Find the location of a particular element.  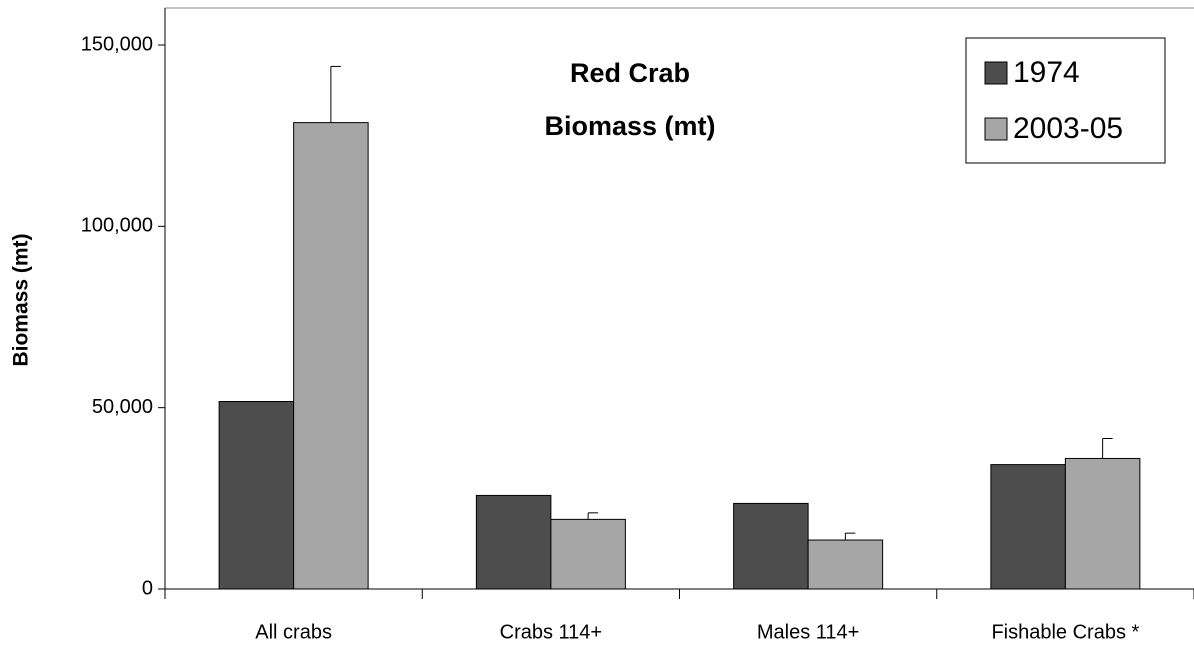

y-tick-label: 150,000 is located at coordinates (117, 44).